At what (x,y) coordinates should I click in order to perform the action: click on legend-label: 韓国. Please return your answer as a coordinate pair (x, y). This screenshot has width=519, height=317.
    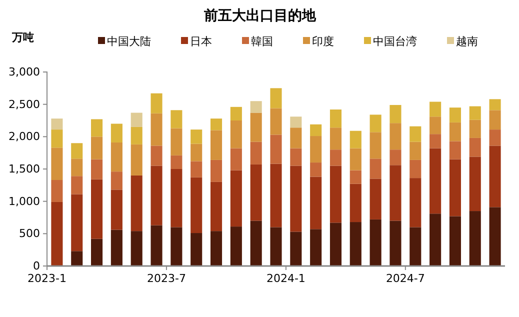
    Looking at the image, I should click on (262, 41).